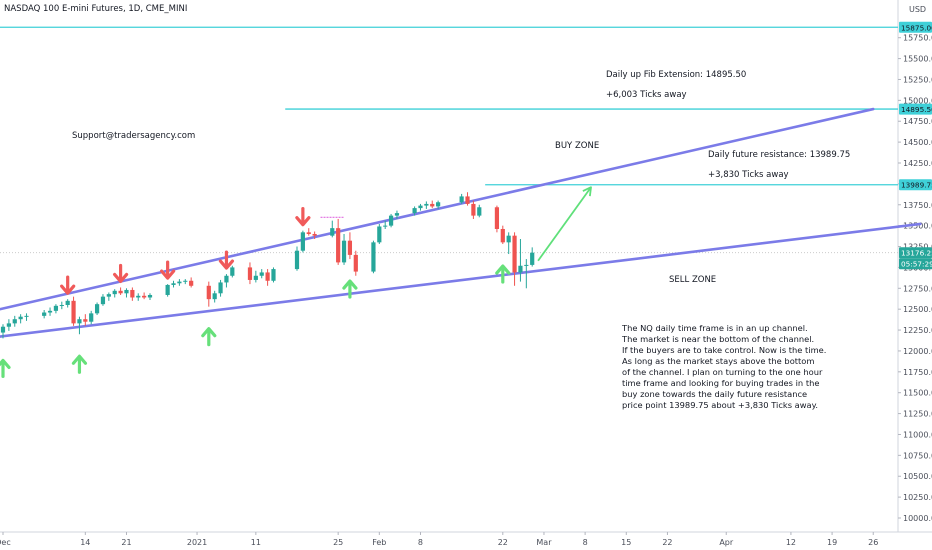 The width and height of the screenshot is (932, 550). What do you see at coordinates (917, 79) in the screenshot?
I see `price-tick-label: 15250.00` at bounding box center [917, 79].